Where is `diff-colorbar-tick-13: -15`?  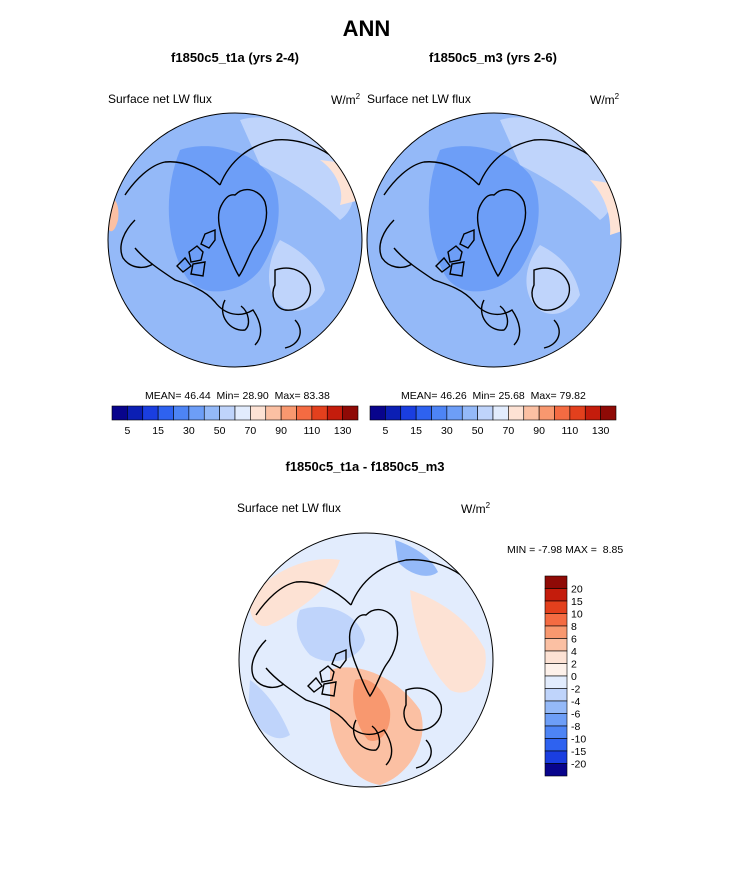
diff-colorbar-tick-13: -15 is located at coordinates (578, 752).